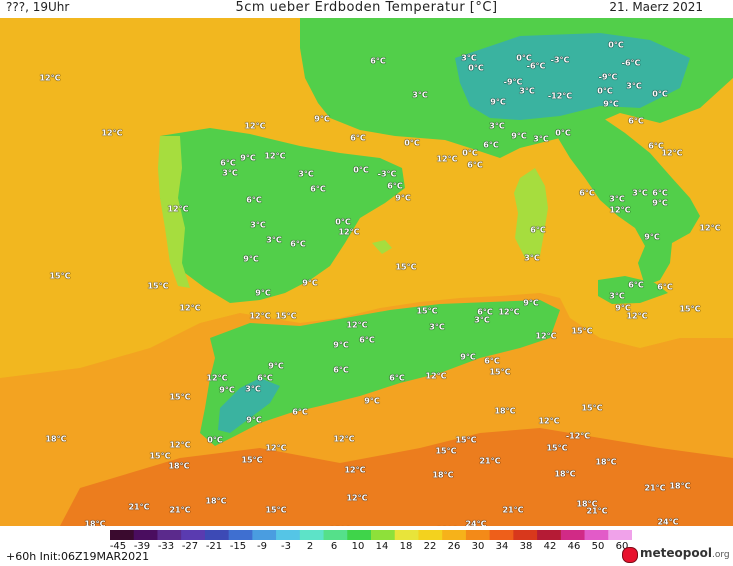 The height and width of the screenshot is (566, 733). Describe the element at coordinates (190, 546) in the screenshot. I see `colorbar-tick-label: -27` at that location.